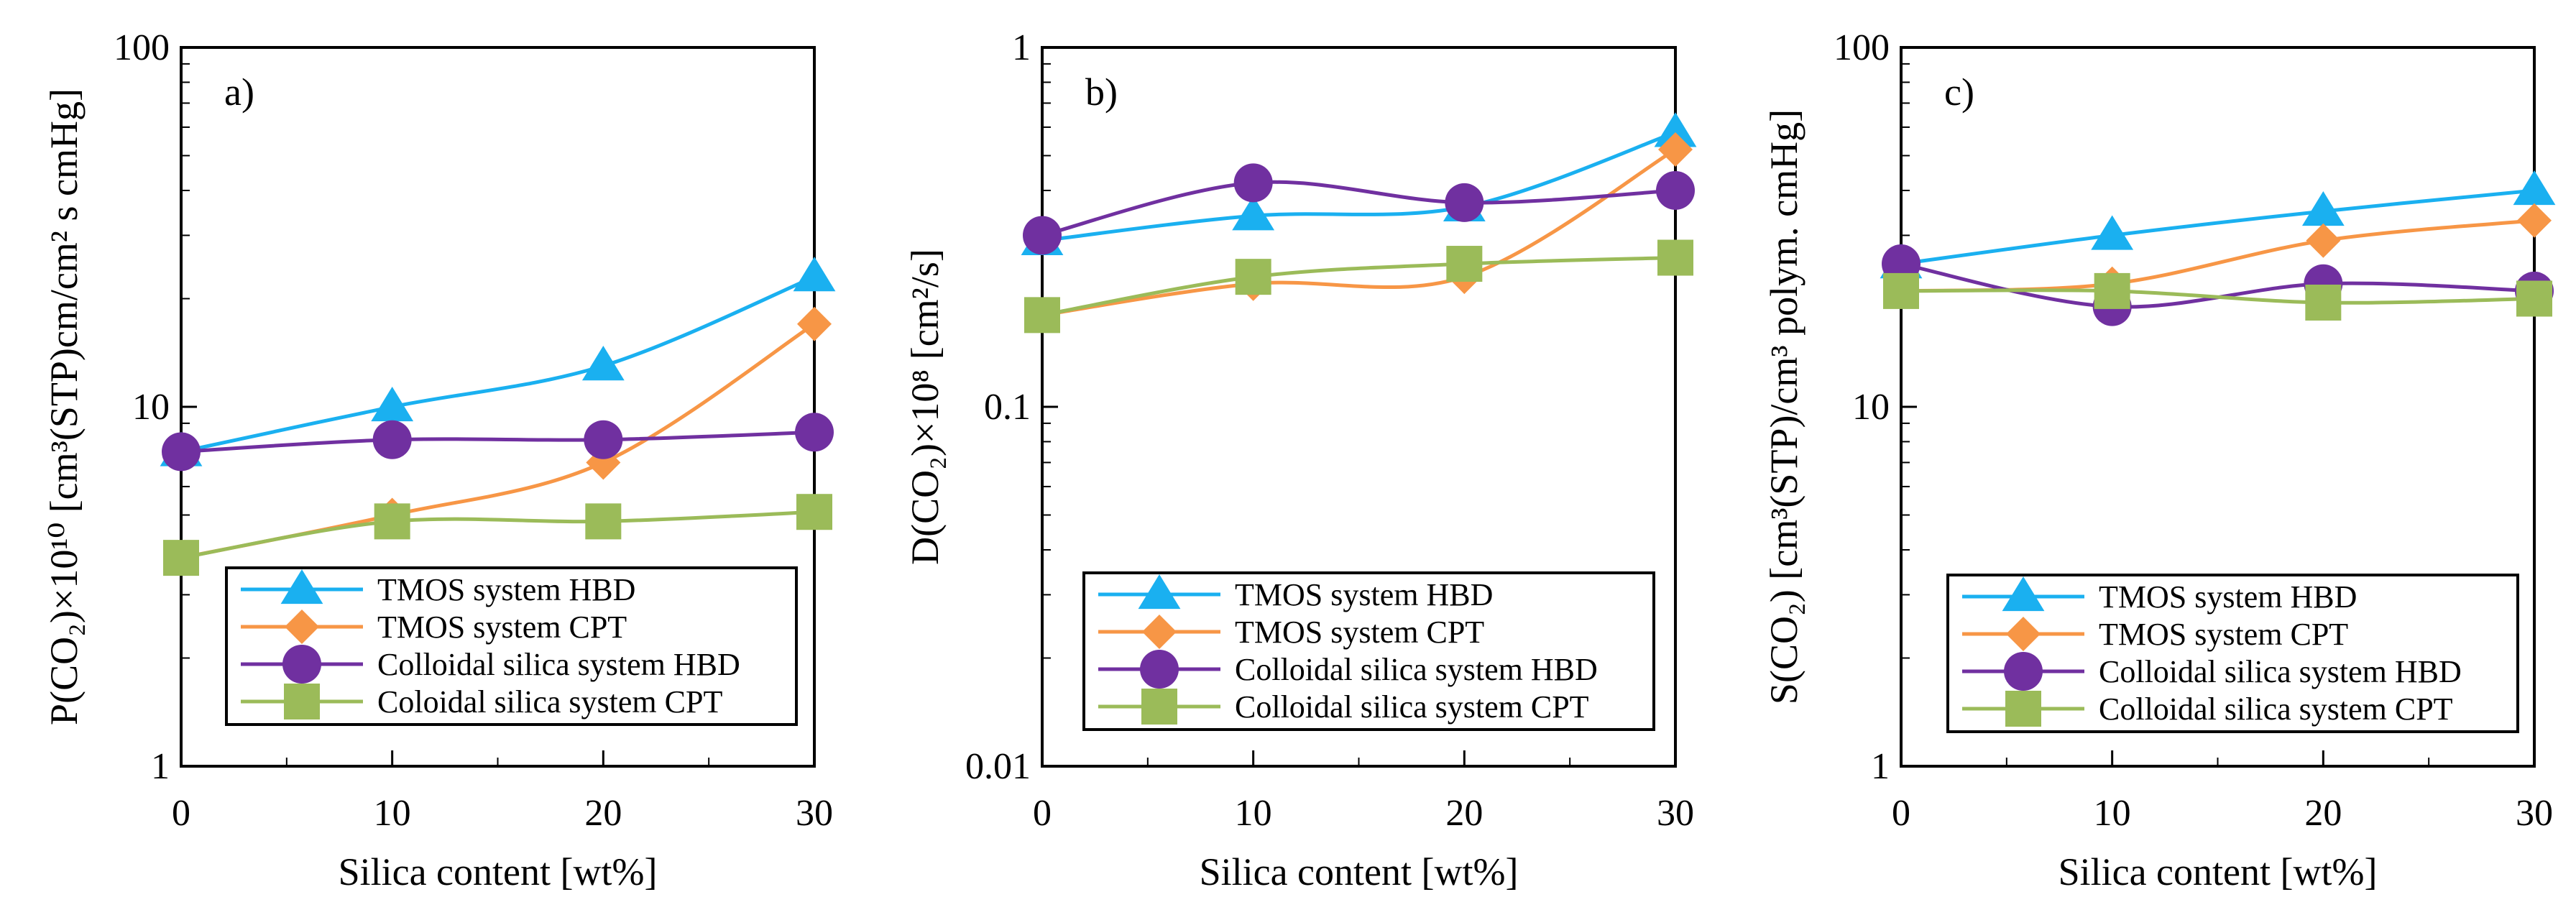 The width and height of the screenshot is (2576, 915). I want to click on y-axis-title: D(CO₂)×10⁸ [cm²/s], so click(925, 407).